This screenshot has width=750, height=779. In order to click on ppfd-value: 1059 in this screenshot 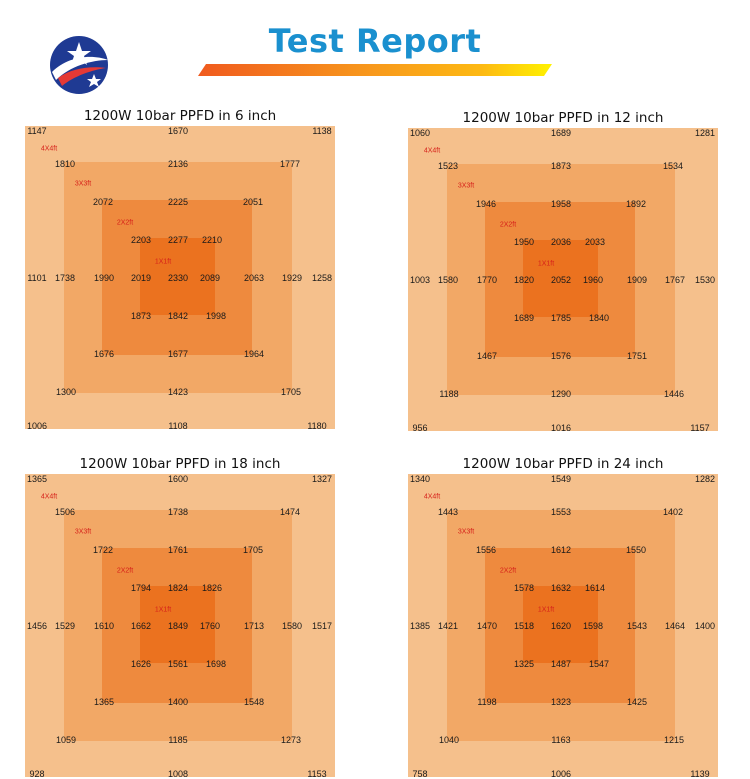, I will do `click(66, 740)`.